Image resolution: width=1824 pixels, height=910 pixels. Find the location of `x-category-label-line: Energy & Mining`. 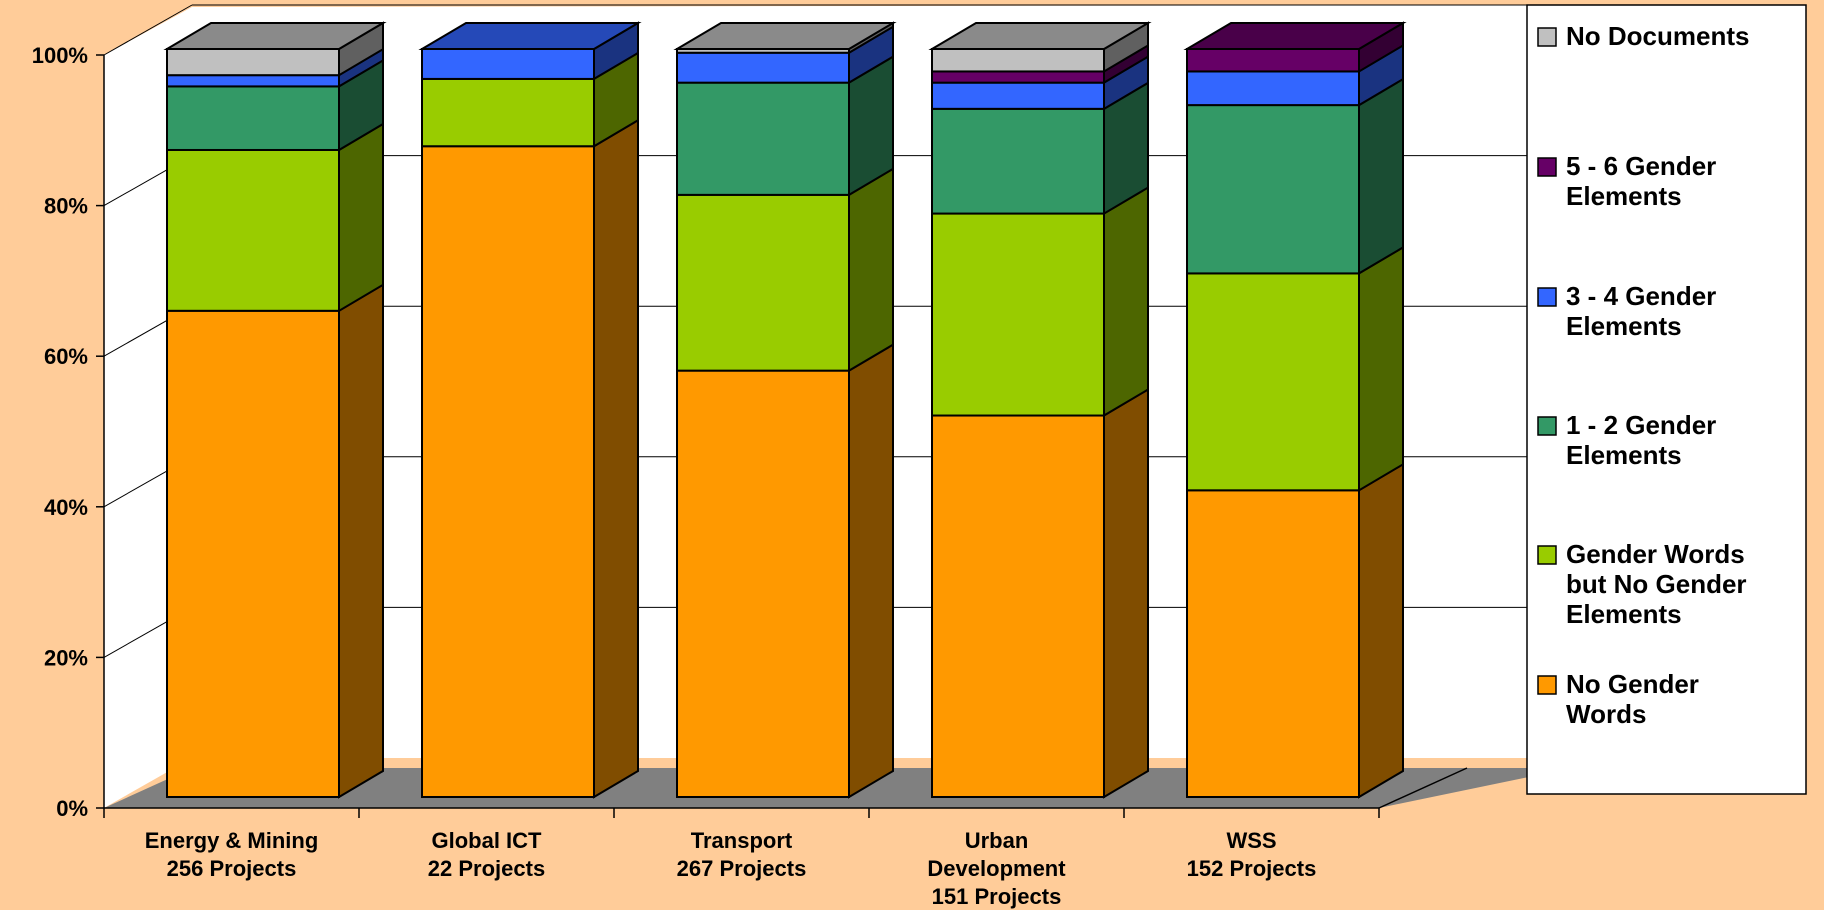

x-category-label-line: Energy & Mining is located at coordinates (232, 840).